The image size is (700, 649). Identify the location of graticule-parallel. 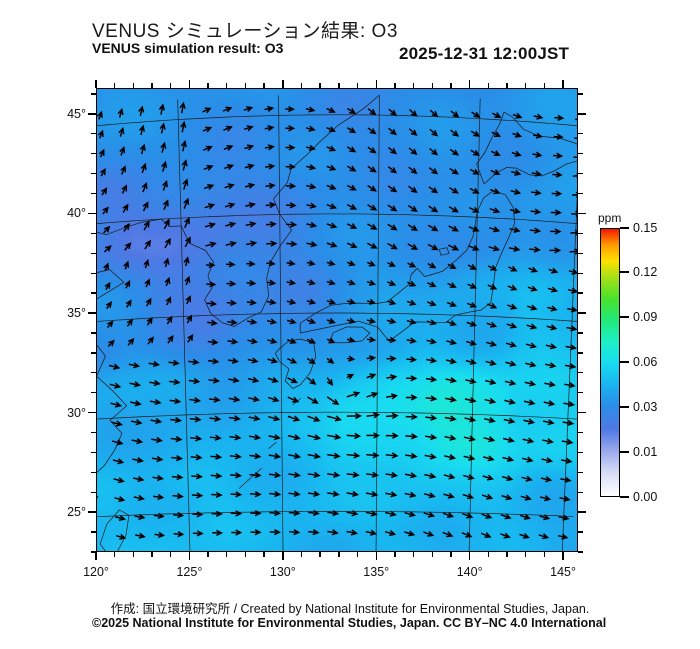
(337, 218).